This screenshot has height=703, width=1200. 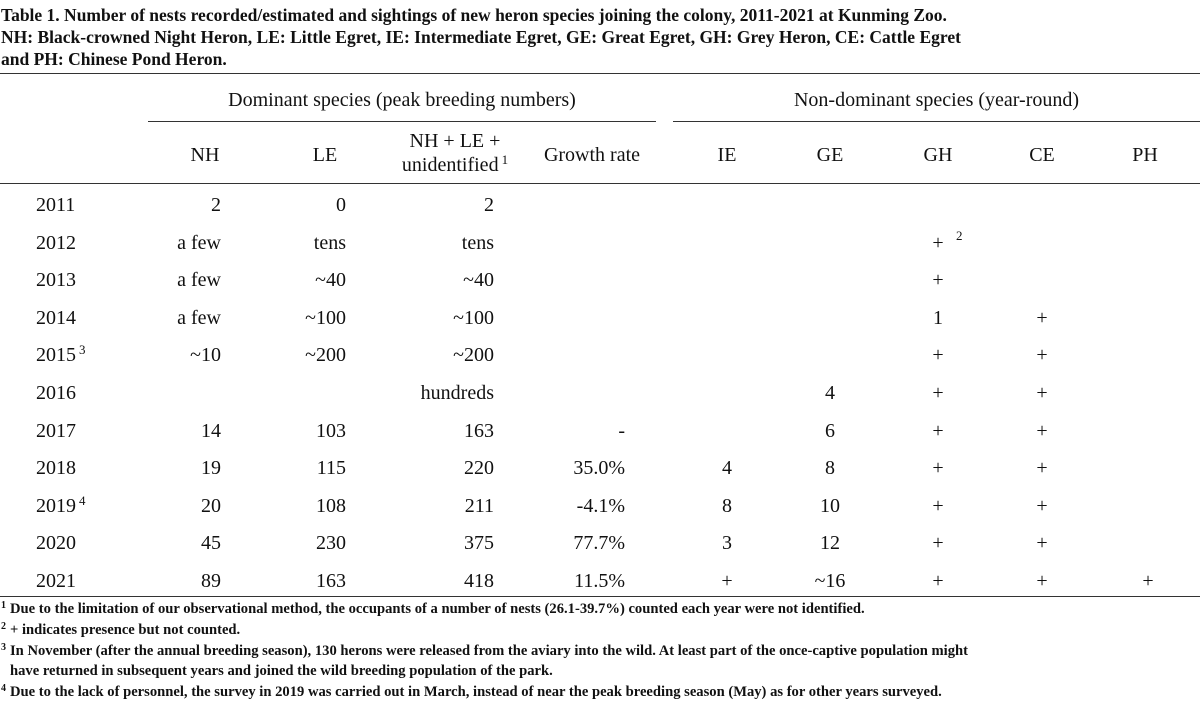 What do you see at coordinates (600, 596) in the screenshot?
I see `table-bottom-rule` at bounding box center [600, 596].